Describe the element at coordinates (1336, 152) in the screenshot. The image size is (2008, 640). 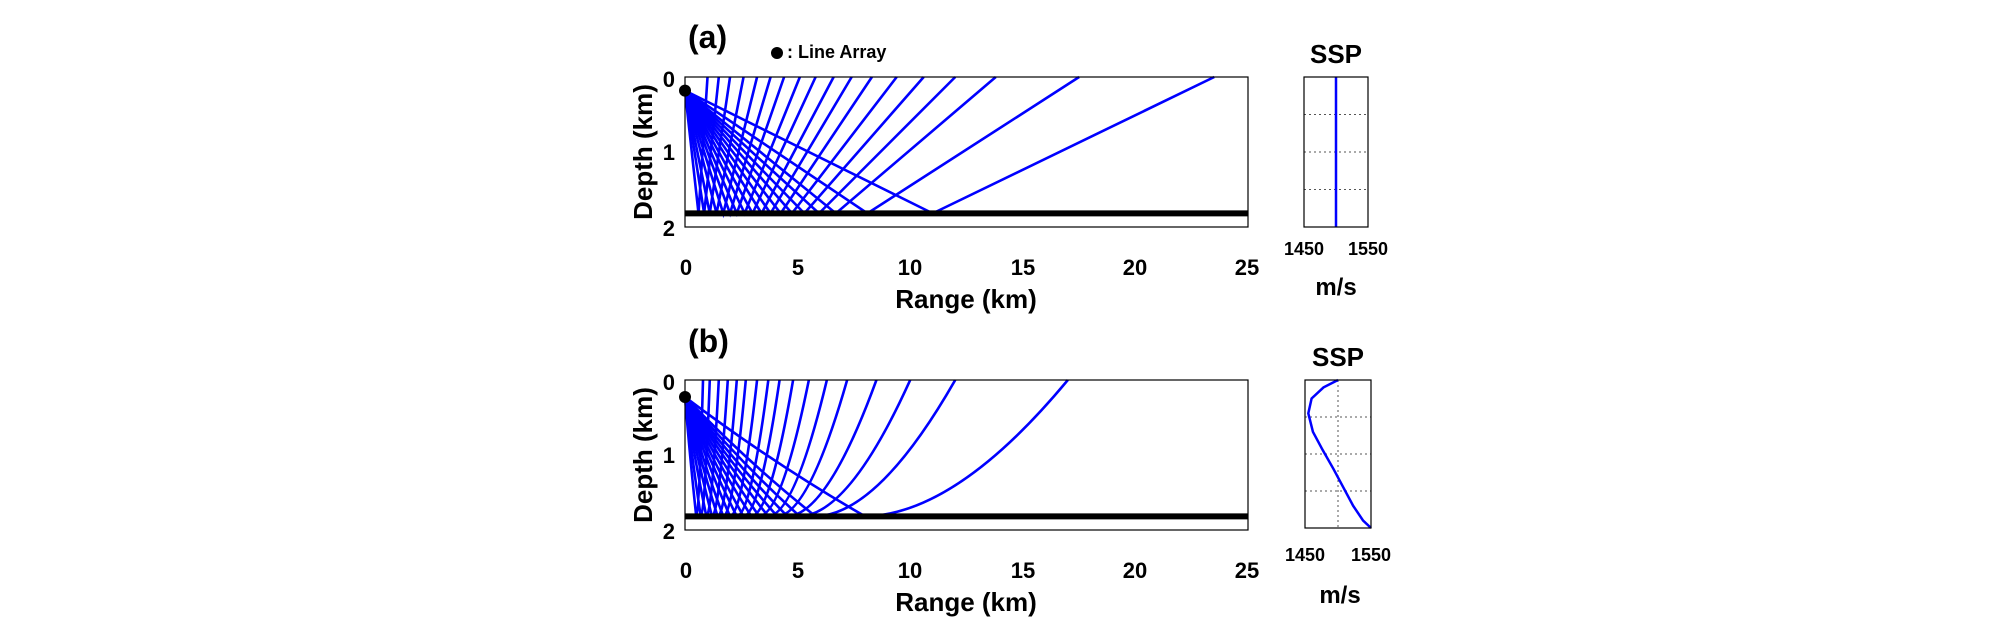
I see `ssp-frame-a` at that location.